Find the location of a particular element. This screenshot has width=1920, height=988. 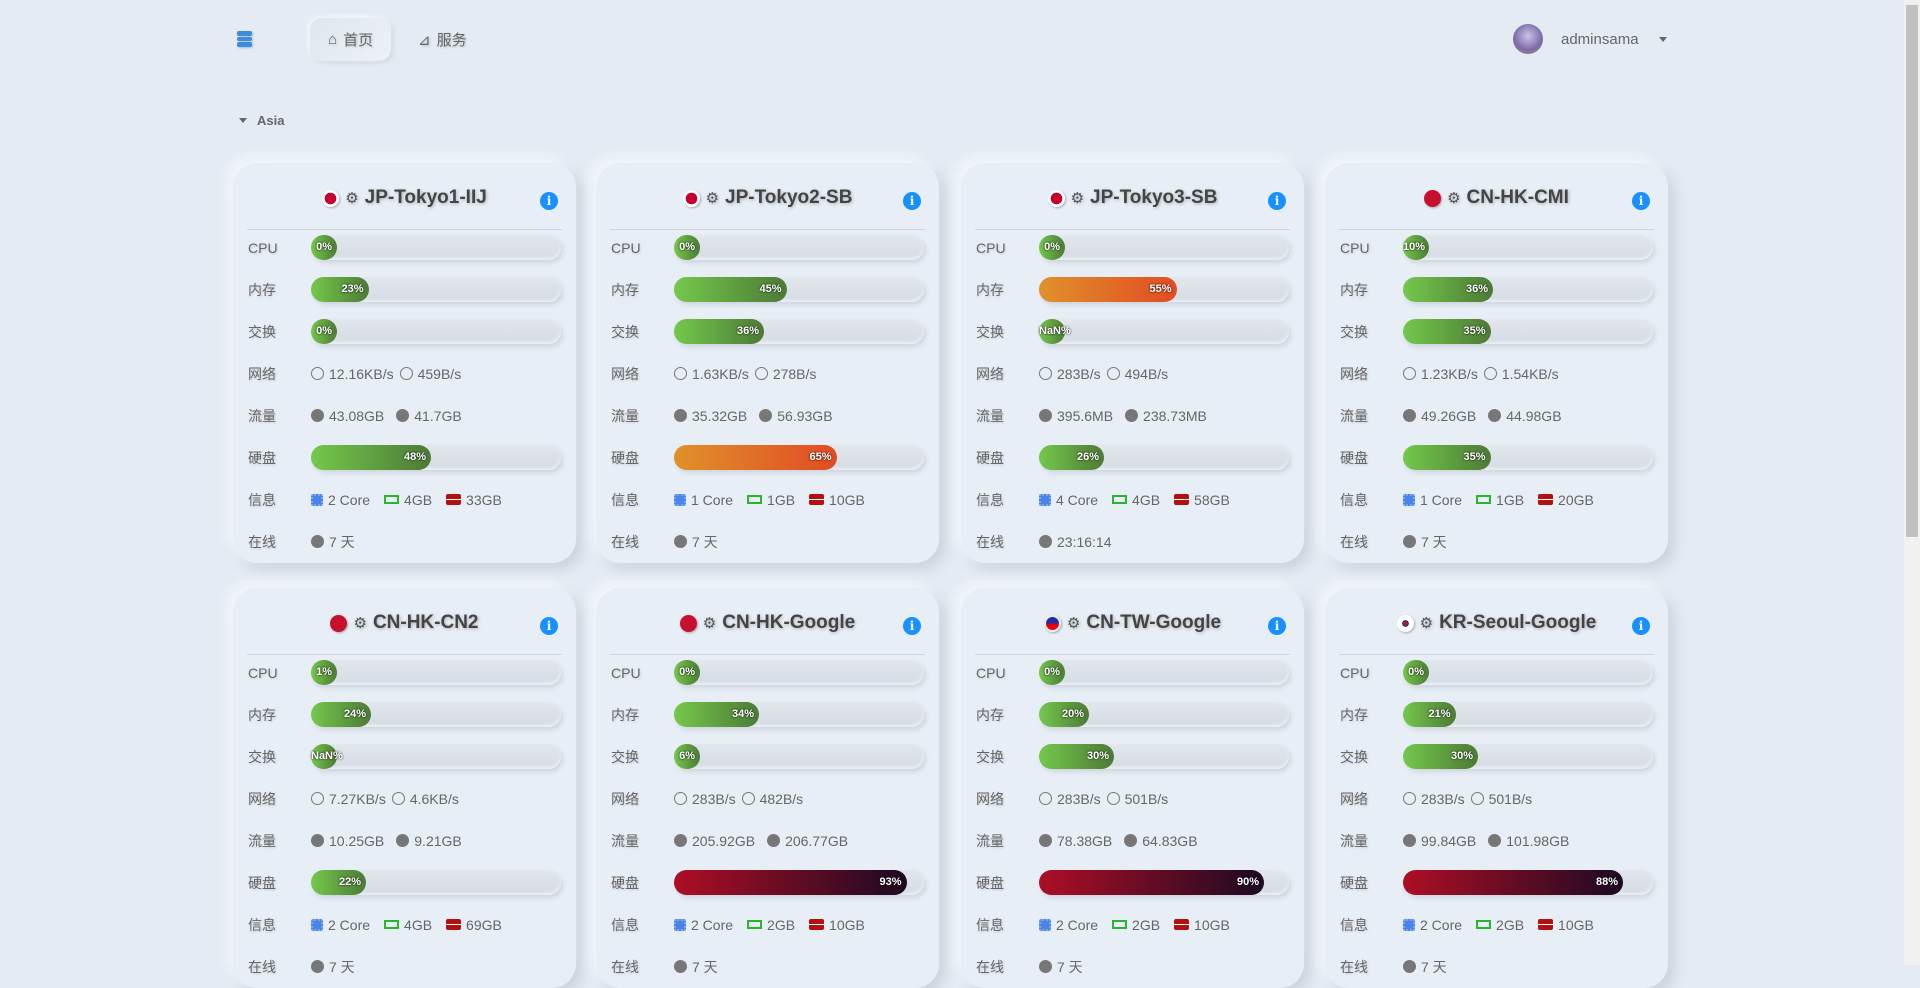

tab-home: ⌂ 首页 is located at coordinates (351, 39).